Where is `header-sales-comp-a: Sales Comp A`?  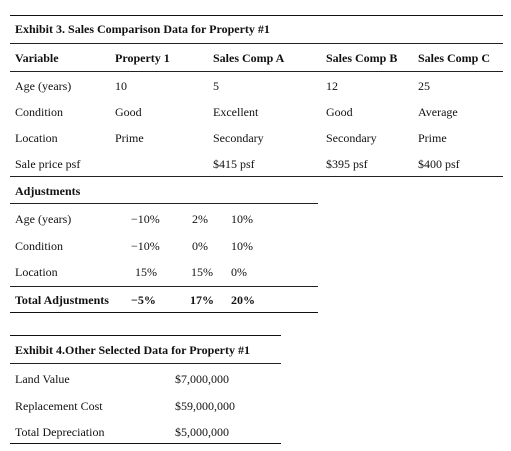 header-sales-comp-a: Sales Comp A is located at coordinates (249, 58).